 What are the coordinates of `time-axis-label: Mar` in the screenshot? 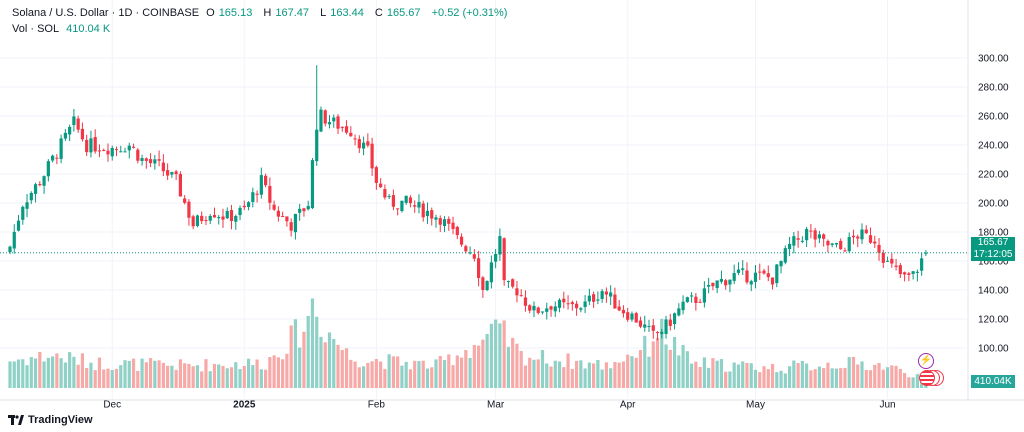 It's located at (496, 404).